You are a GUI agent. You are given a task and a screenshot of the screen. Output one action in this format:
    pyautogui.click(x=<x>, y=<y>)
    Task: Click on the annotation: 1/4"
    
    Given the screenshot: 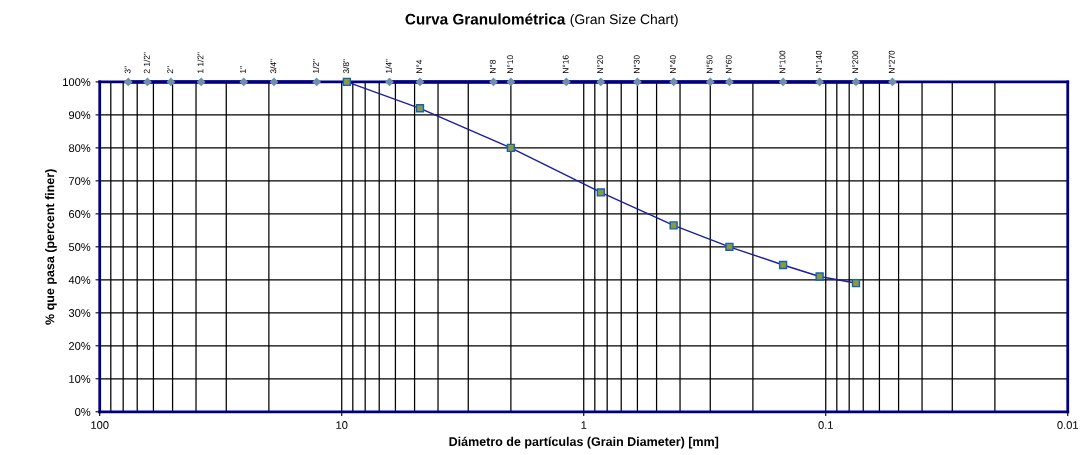 What is the action you would take?
    pyautogui.click(x=388, y=66)
    